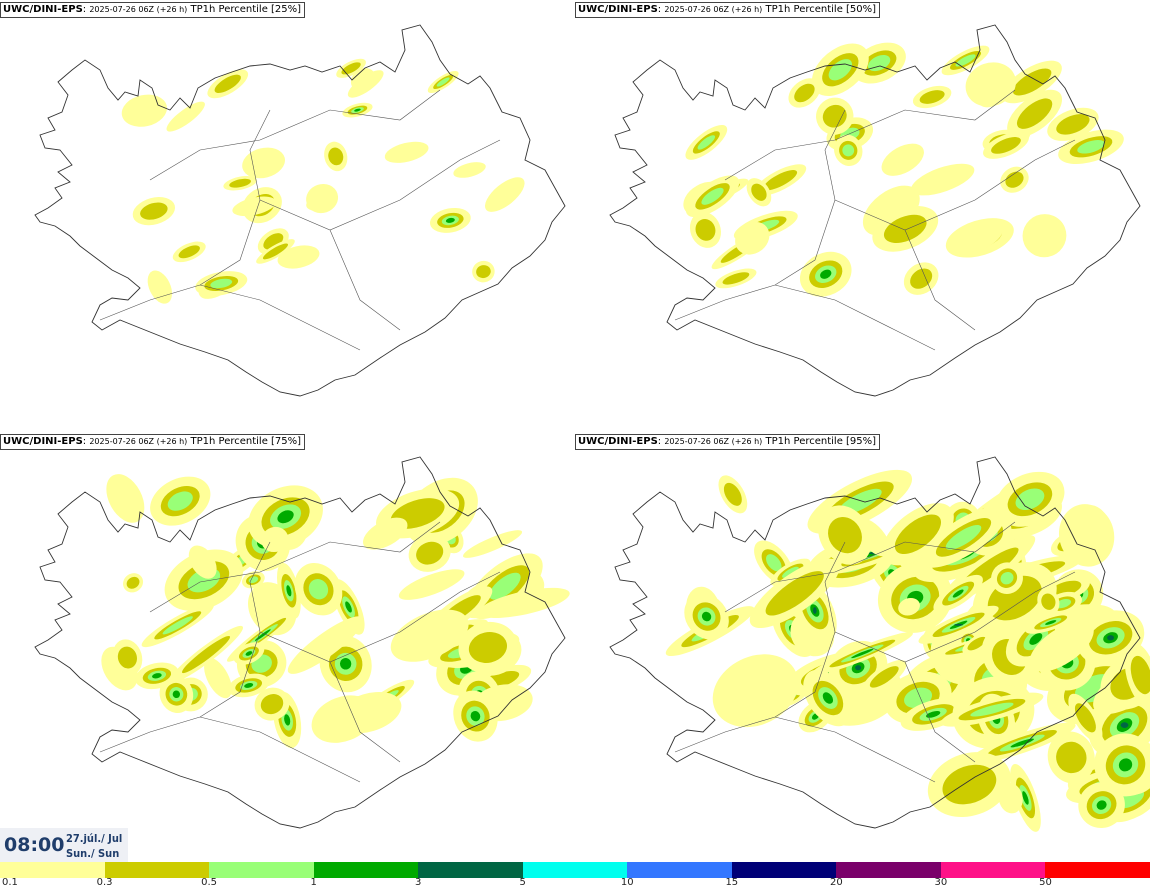  I want to click on colorbar-label: 0.5, so click(209, 882).